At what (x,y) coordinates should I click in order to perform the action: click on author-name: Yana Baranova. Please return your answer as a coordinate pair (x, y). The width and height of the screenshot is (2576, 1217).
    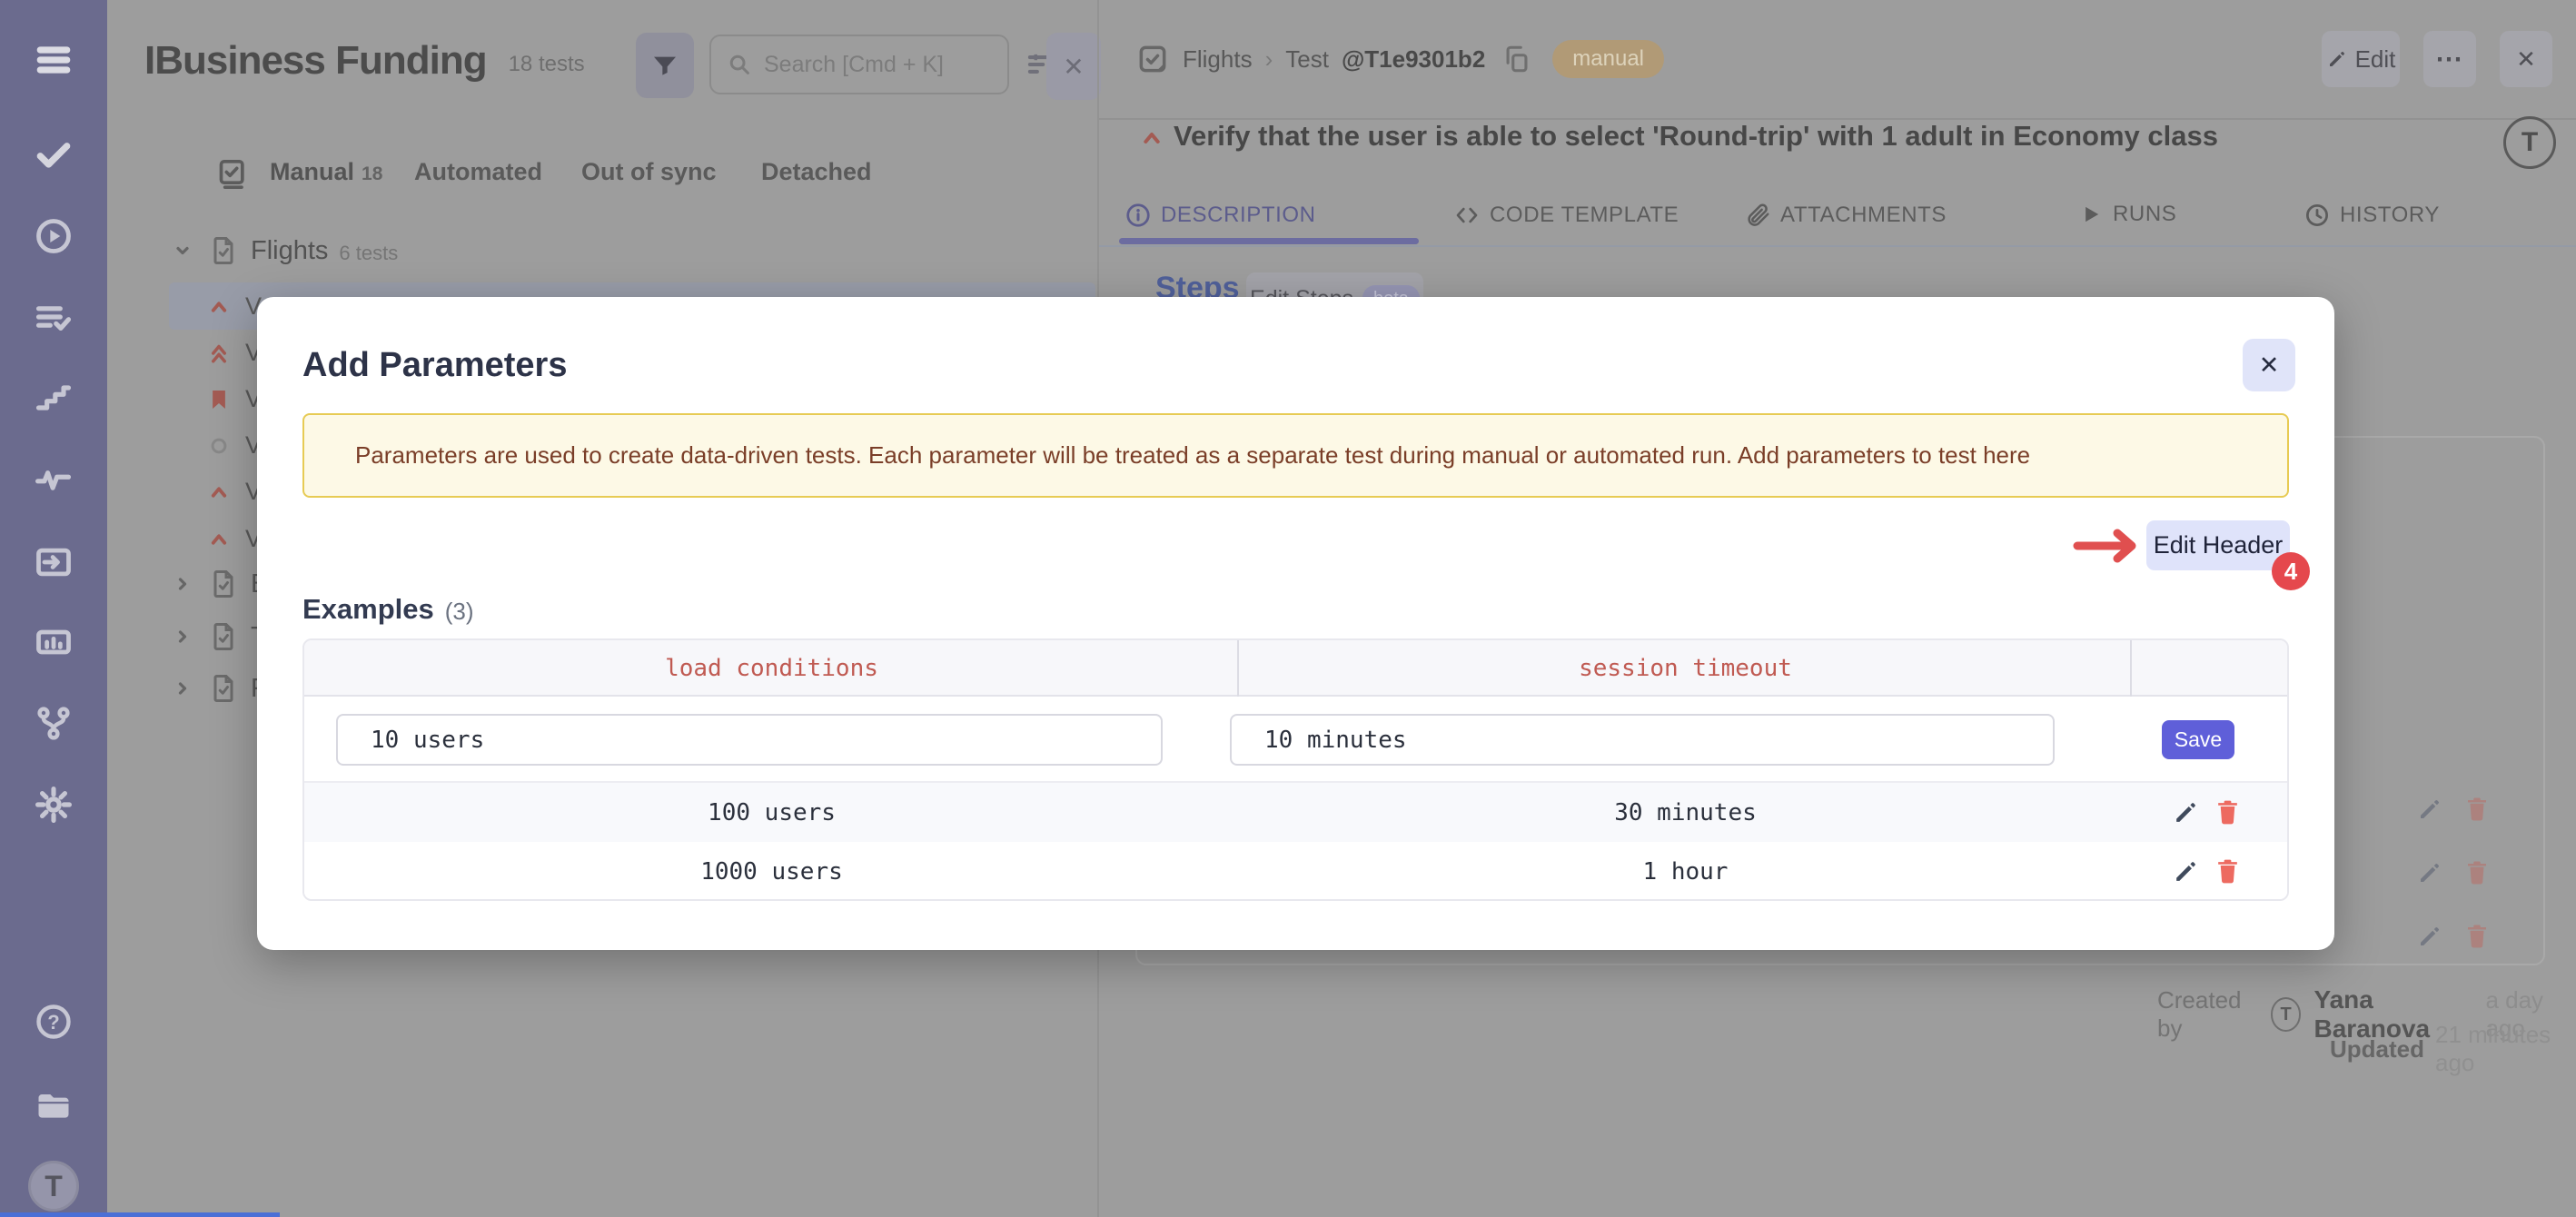
    Looking at the image, I should click on (2372, 1014).